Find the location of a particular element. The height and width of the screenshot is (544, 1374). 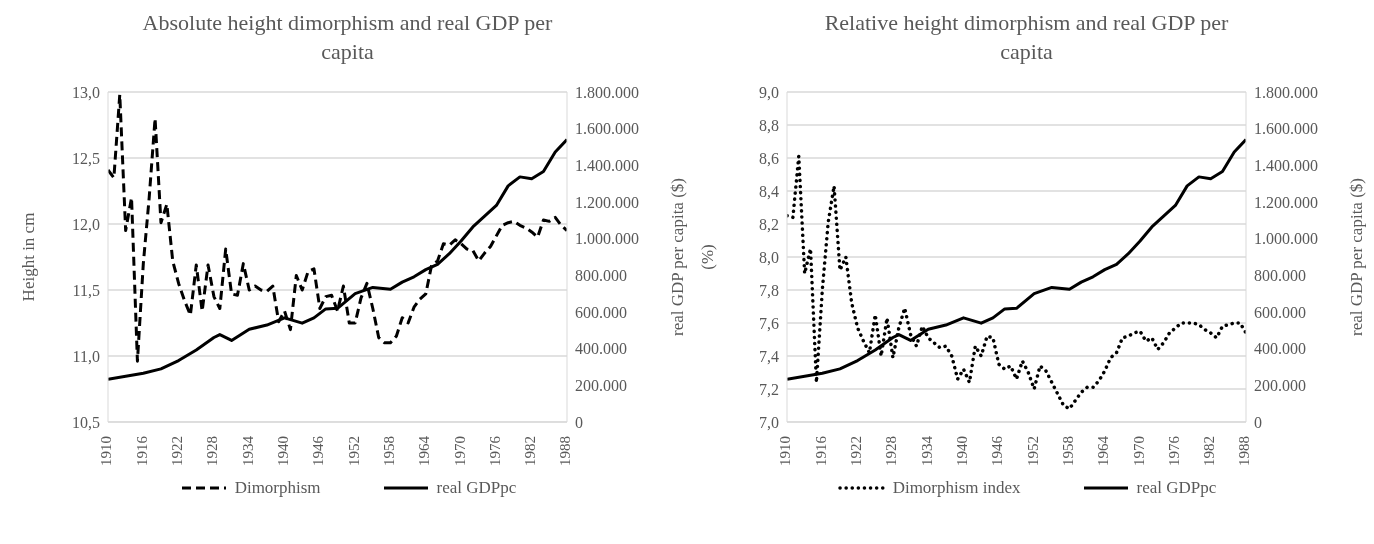

y-tick-label: 7,4 is located at coordinates (769, 356).